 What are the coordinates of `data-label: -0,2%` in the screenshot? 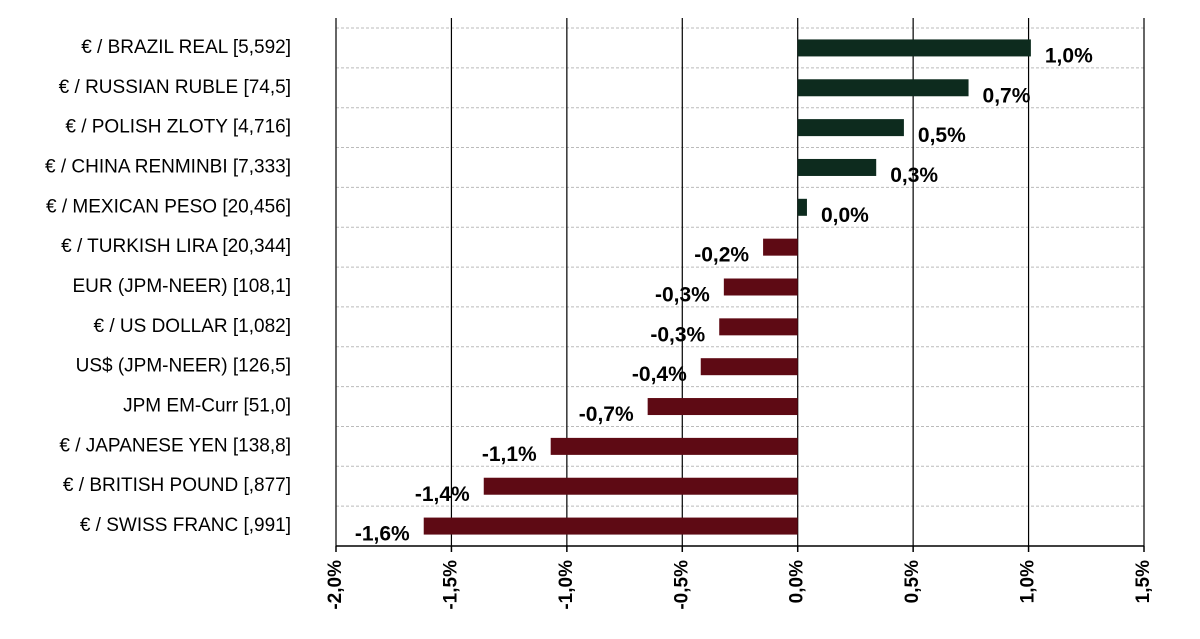 It's located at (721, 255).